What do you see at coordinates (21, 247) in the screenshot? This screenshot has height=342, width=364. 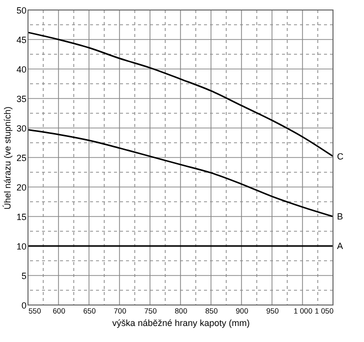 I see `y-tick-label: 10` at bounding box center [21, 247].